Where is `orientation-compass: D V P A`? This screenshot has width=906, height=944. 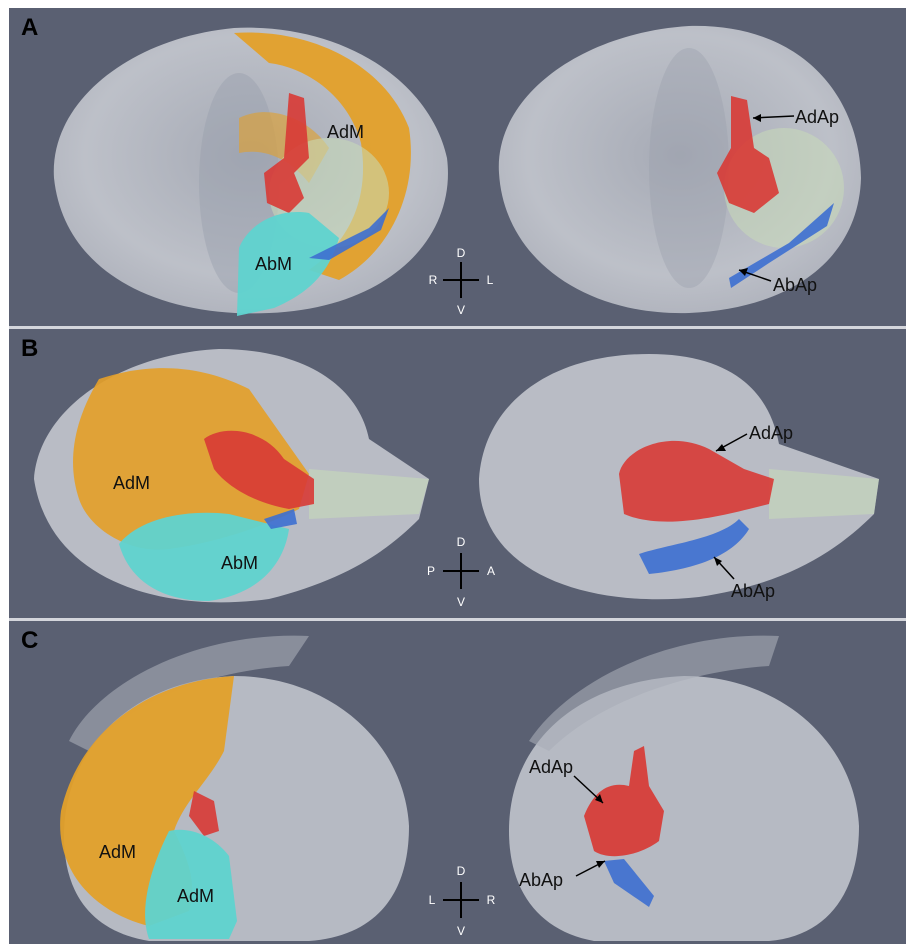
orientation-compass: D V P A is located at coordinates (461, 572).